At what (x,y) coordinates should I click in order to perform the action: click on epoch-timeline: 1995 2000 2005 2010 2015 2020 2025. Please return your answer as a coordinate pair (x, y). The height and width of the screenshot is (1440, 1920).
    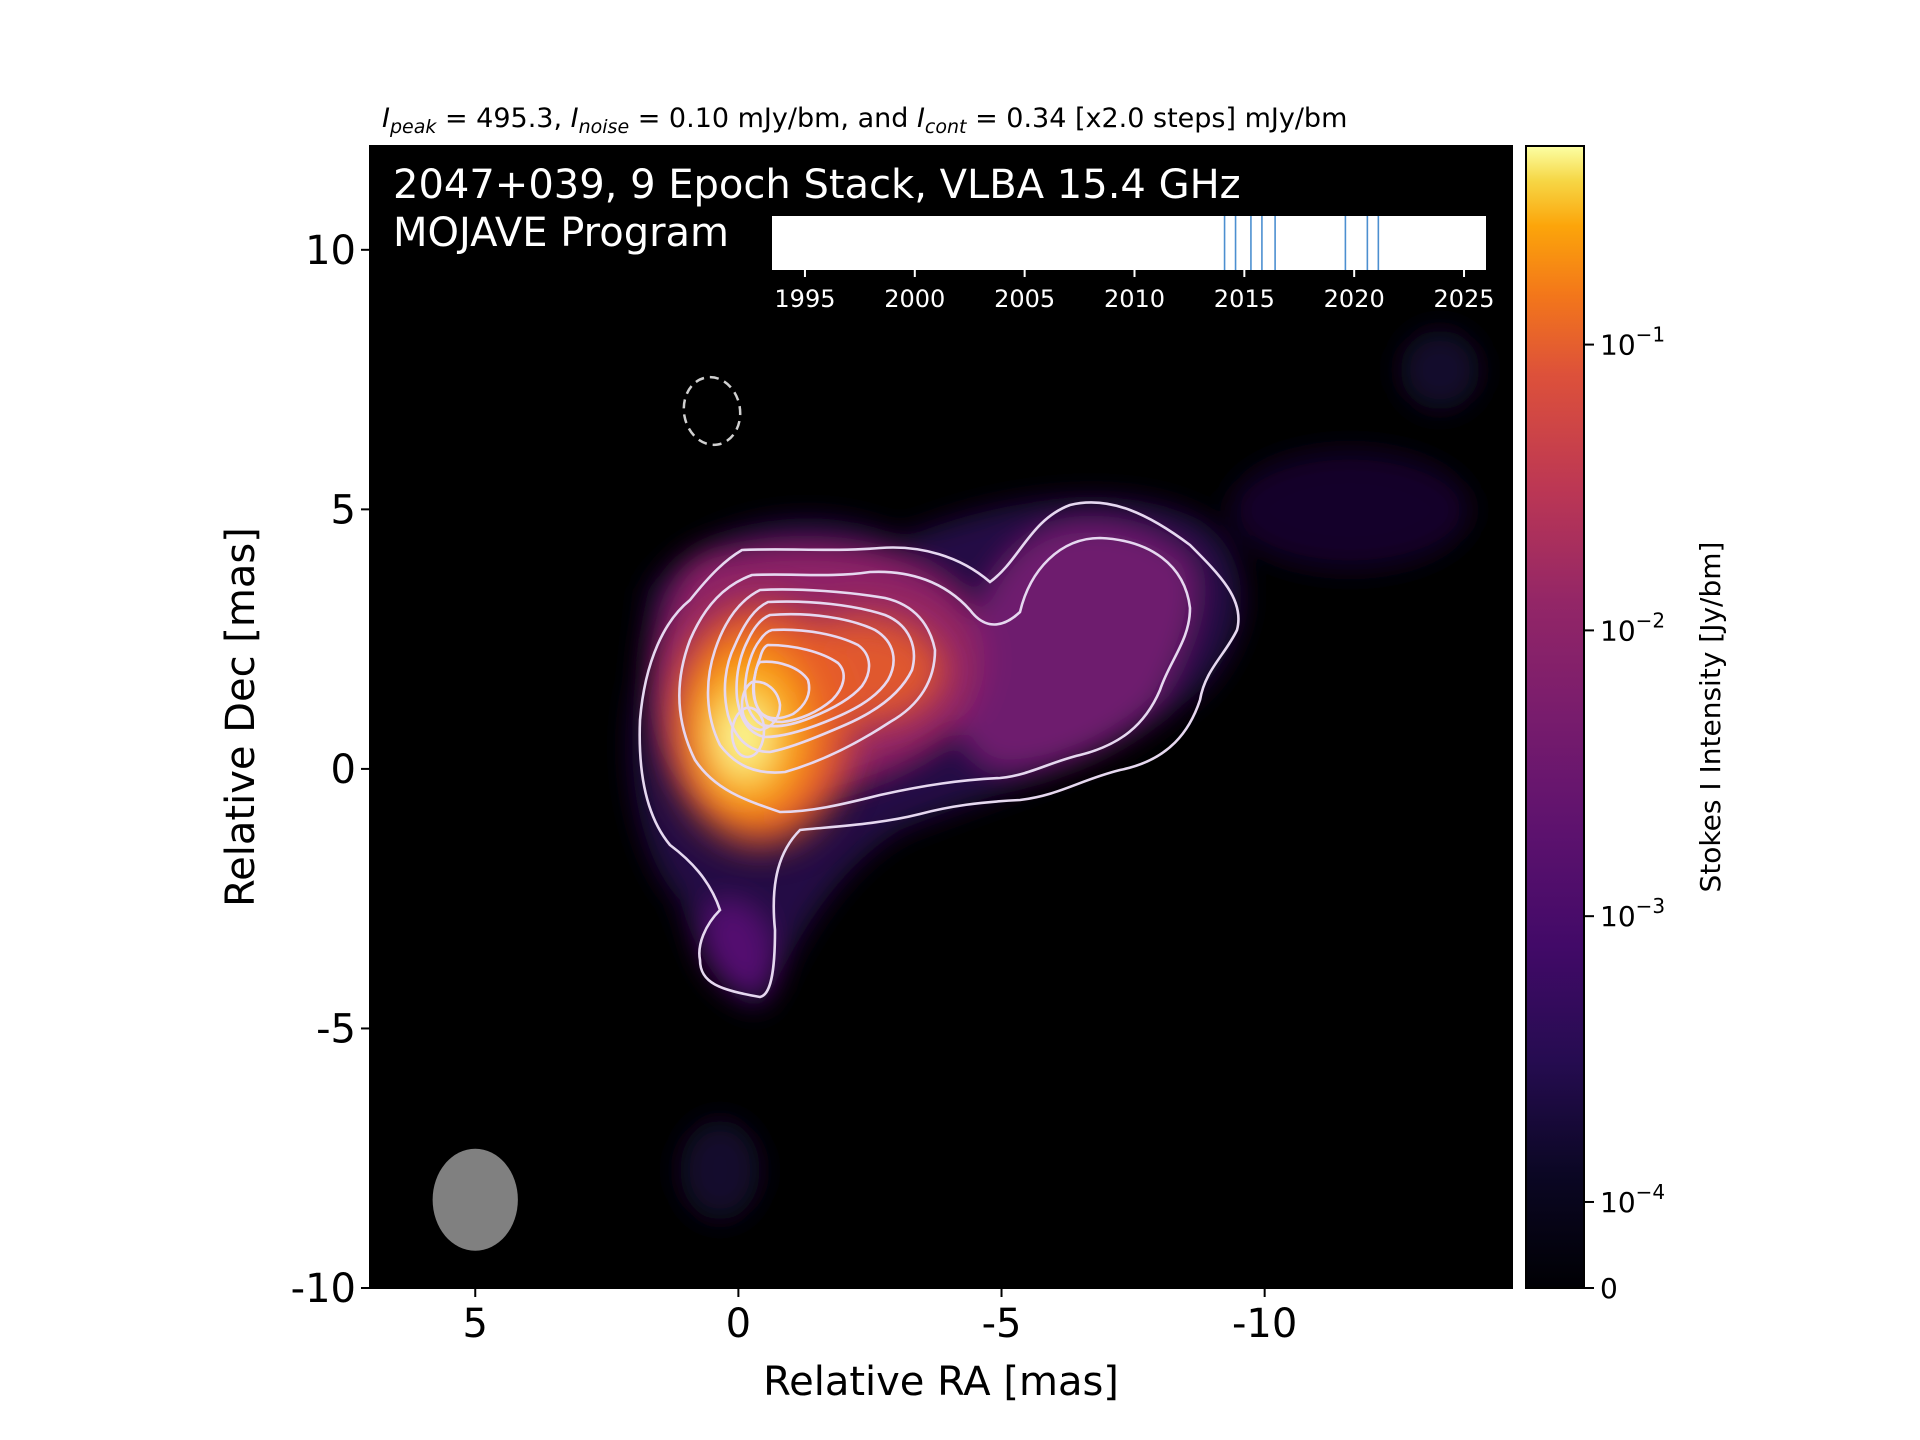
    Looking at the image, I should click on (1133, 264).